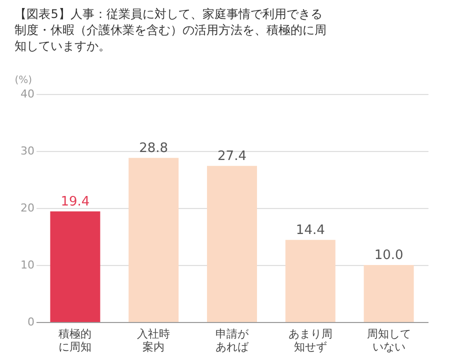  I want to click on data-label: 10.0, so click(389, 255).